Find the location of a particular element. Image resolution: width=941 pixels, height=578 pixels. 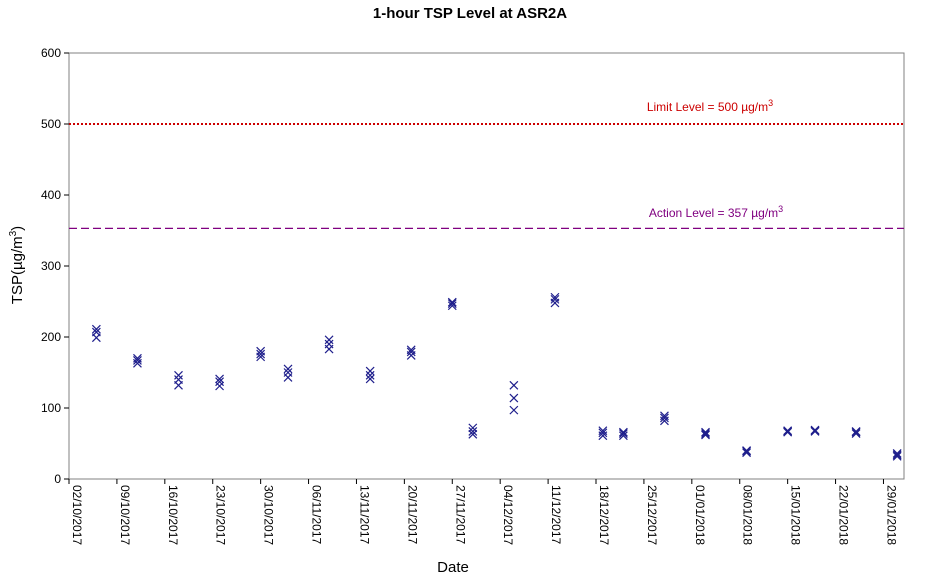

x-tick-label: 04/12/2017 is located at coordinates (508, 515).